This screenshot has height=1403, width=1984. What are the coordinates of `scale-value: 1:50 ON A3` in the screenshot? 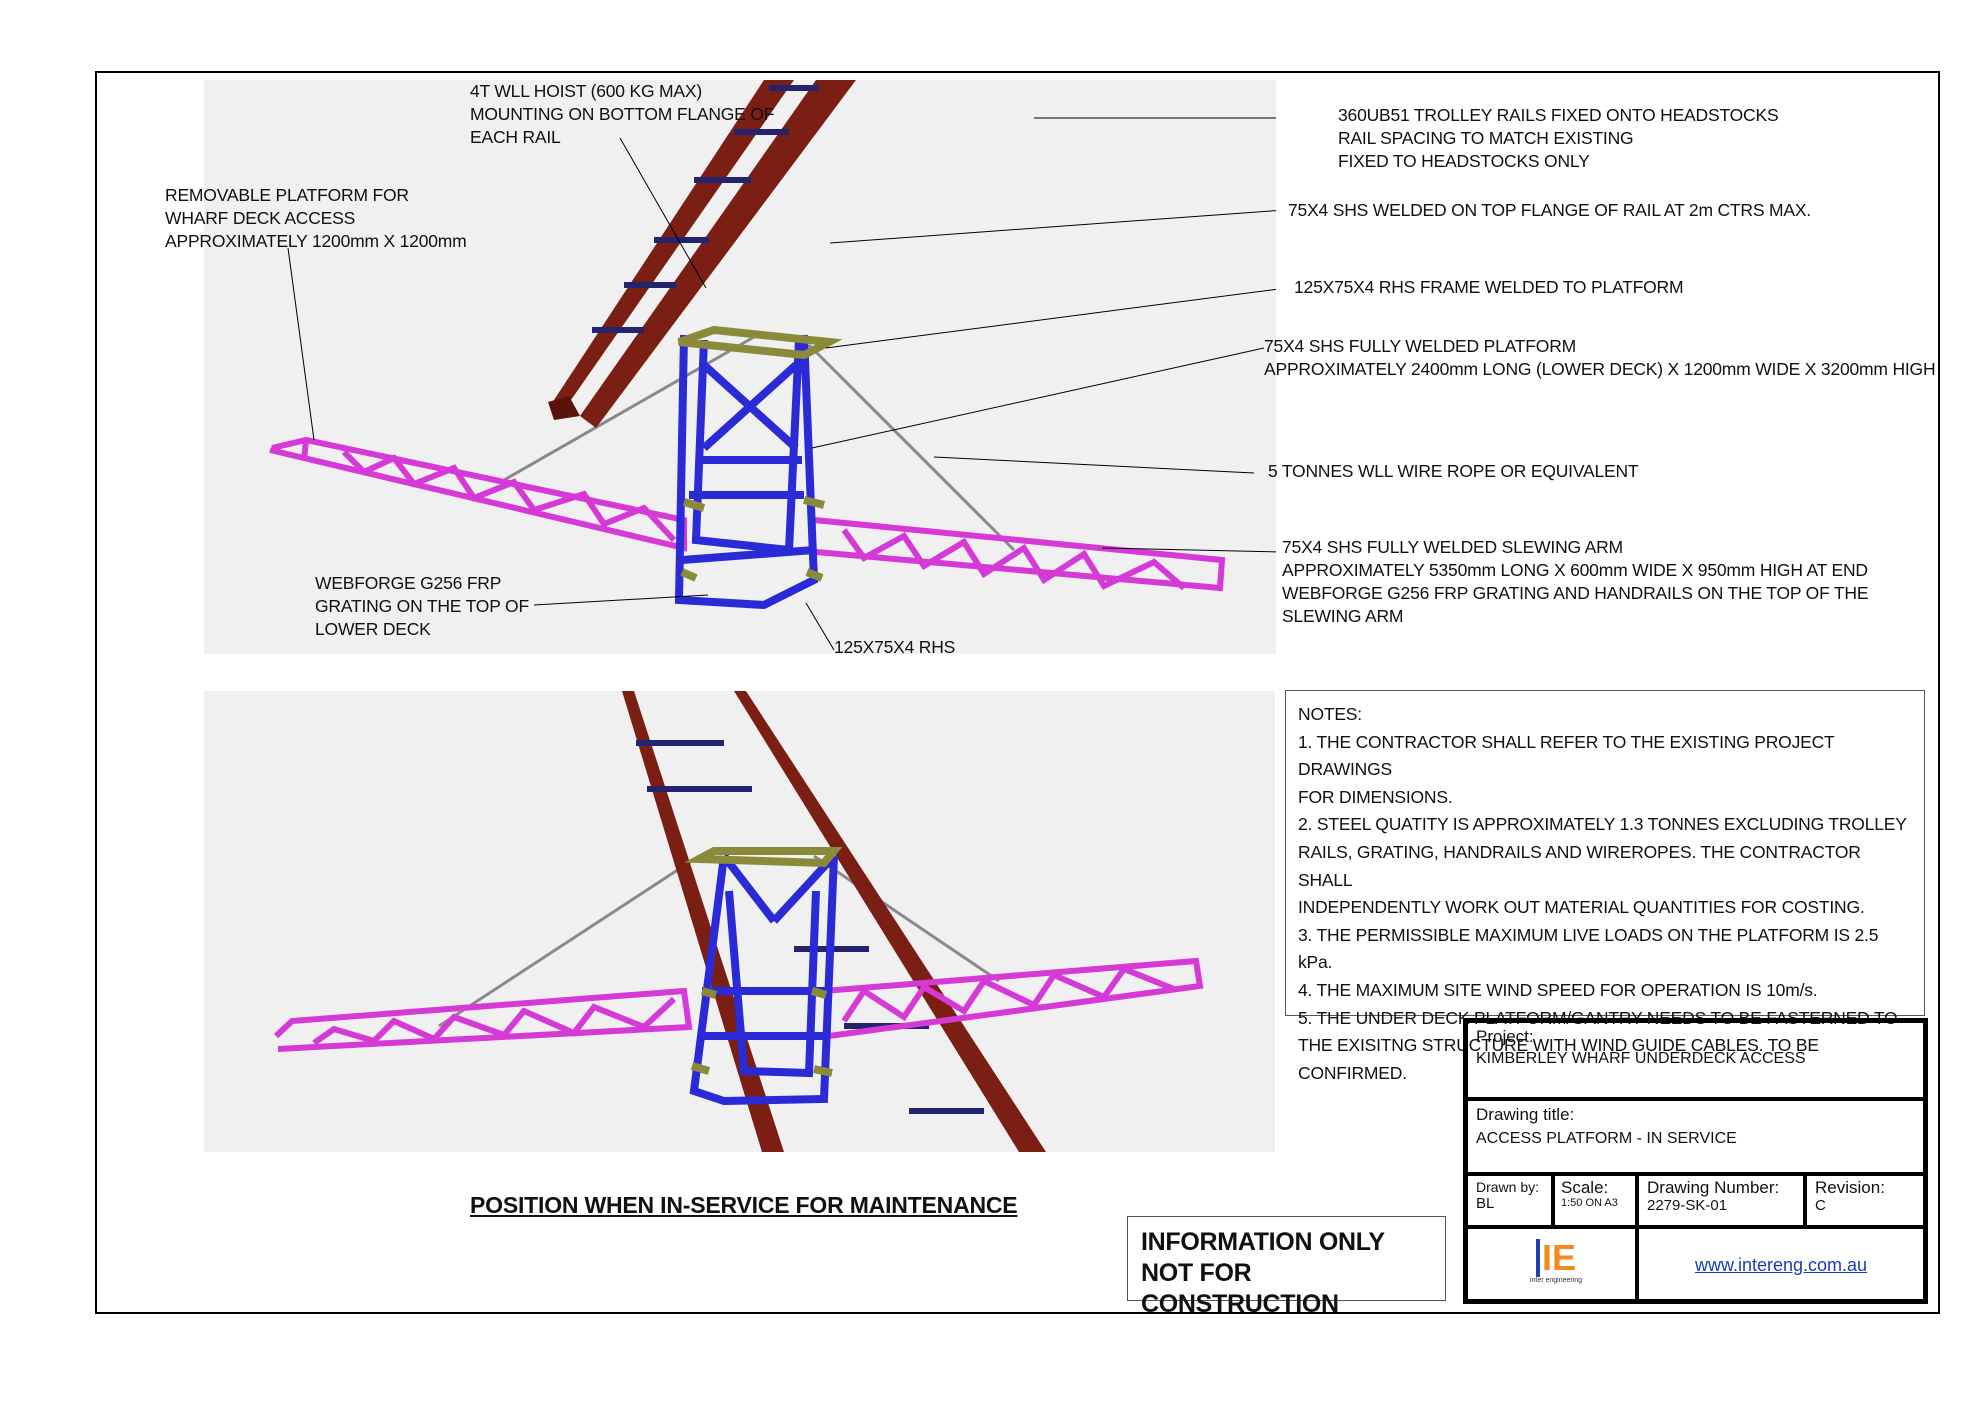 It's located at (1589, 1203).